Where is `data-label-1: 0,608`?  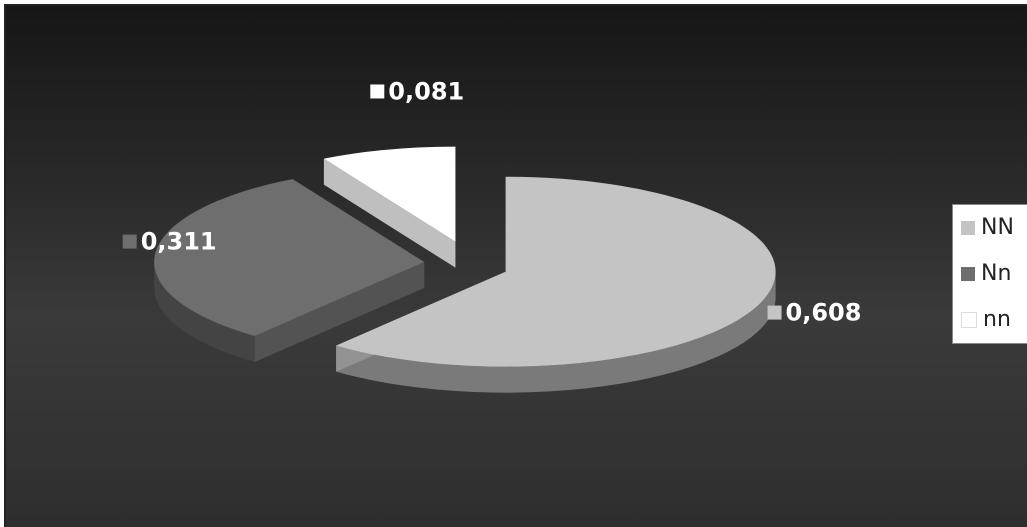 data-label-1: 0,608 is located at coordinates (814, 313).